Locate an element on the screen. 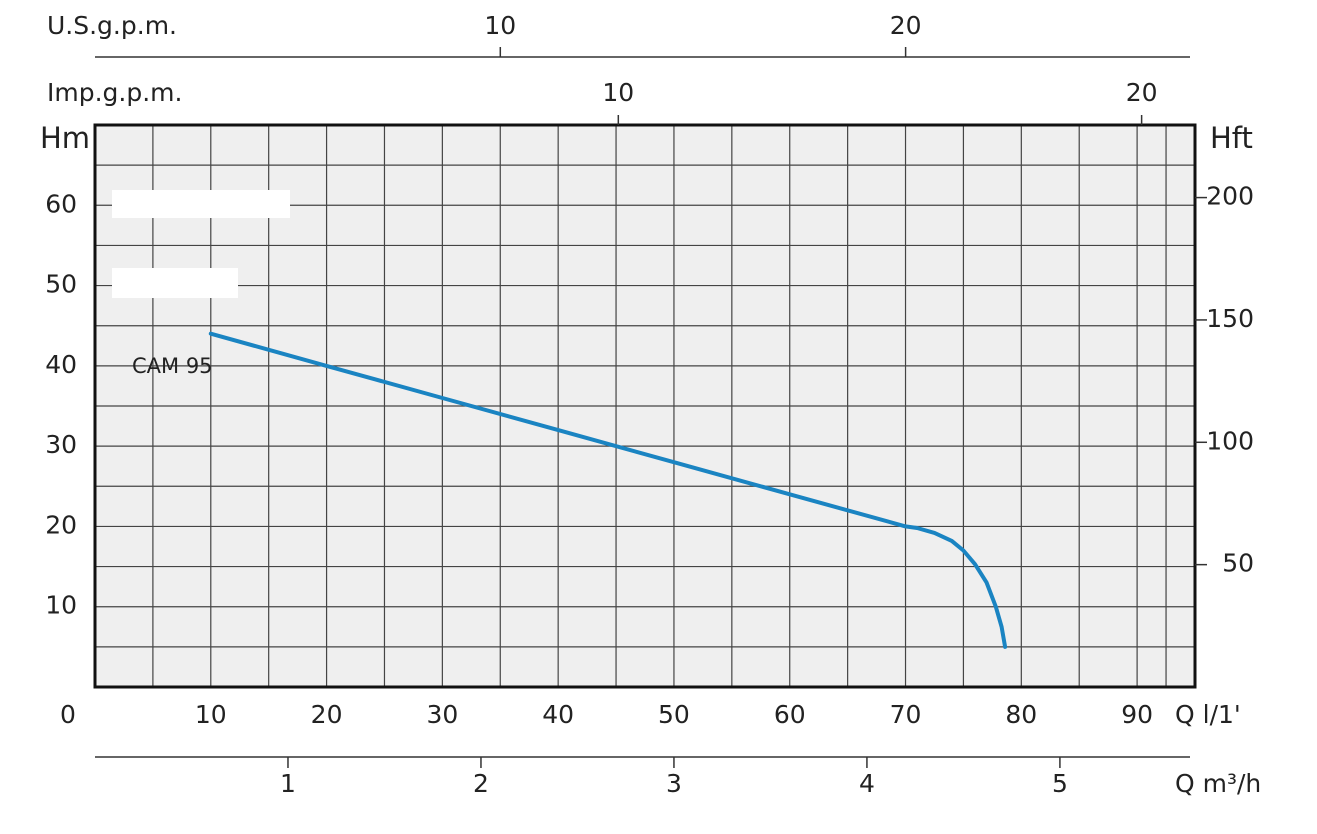 Image resolution: width=1317 pixels, height=834 pixels. y-tick-label: 50 is located at coordinates (61, 284).